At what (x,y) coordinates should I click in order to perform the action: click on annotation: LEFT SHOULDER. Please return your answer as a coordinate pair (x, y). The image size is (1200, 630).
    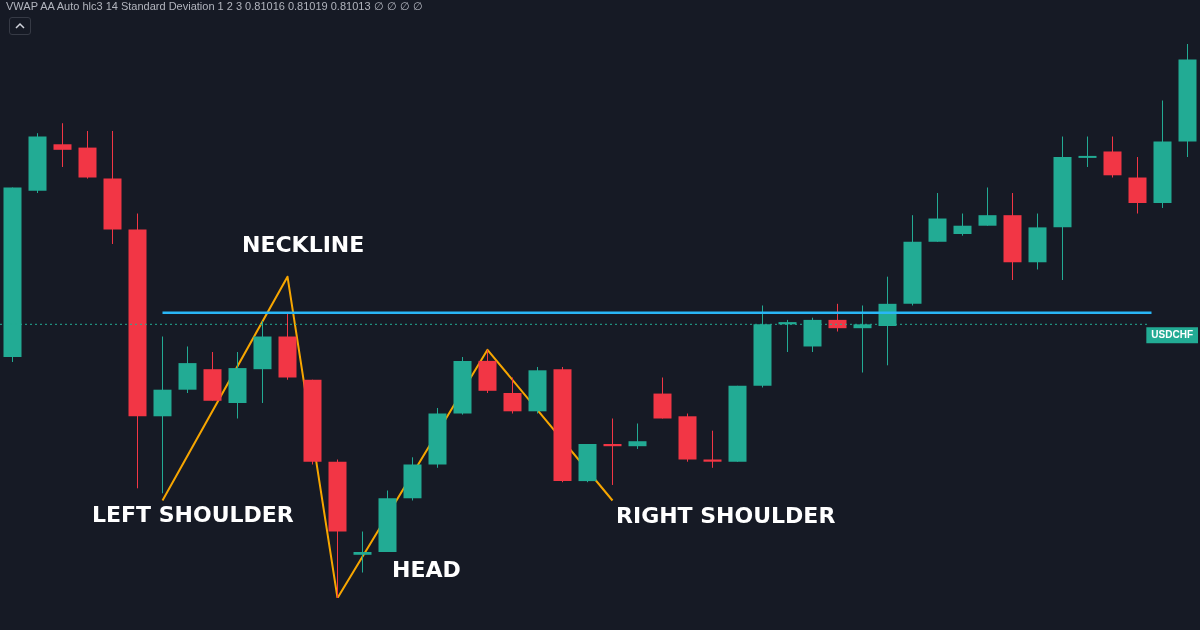
    Looking at the image, I should click on (193, 514).